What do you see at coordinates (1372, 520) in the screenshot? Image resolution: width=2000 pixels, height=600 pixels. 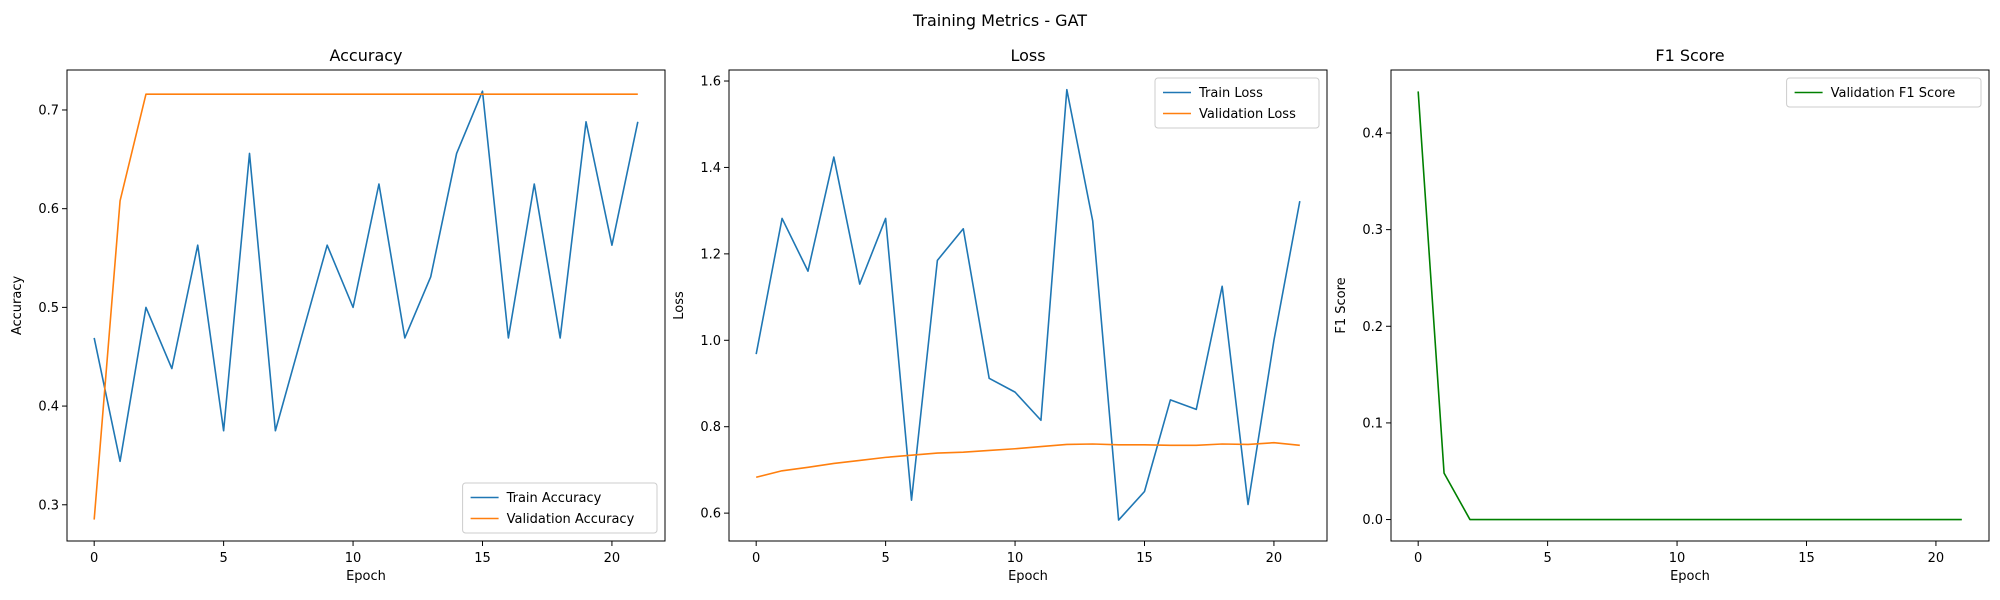 I see `chart-2-y-tick-label: 0.0` at bounding box center [1372, 520].